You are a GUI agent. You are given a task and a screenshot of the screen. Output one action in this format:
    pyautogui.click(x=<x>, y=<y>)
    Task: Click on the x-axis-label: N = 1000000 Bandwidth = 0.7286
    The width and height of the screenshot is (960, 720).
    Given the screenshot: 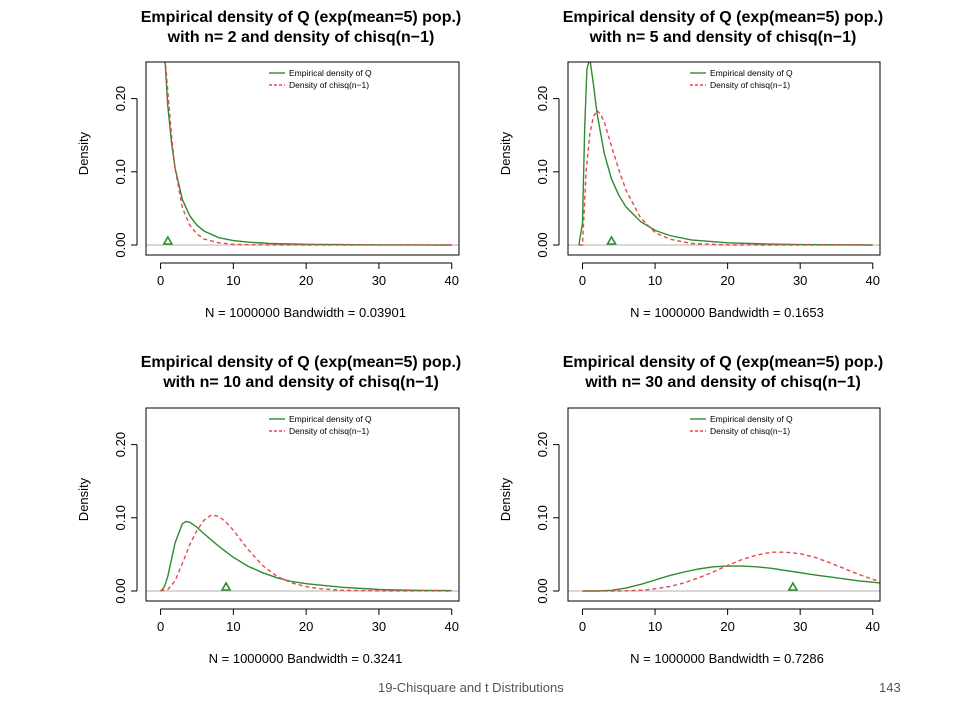 What is the action you would take?
    pyautogui.click(x=727, y=658)
    